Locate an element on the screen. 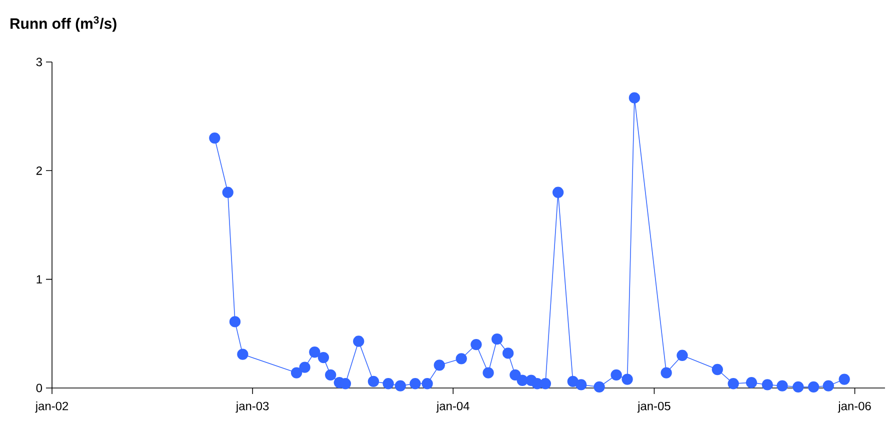 The width and height of the screenshot is (888, 435). x-tick-label: jan-04 is located at coordinates (453, 407).